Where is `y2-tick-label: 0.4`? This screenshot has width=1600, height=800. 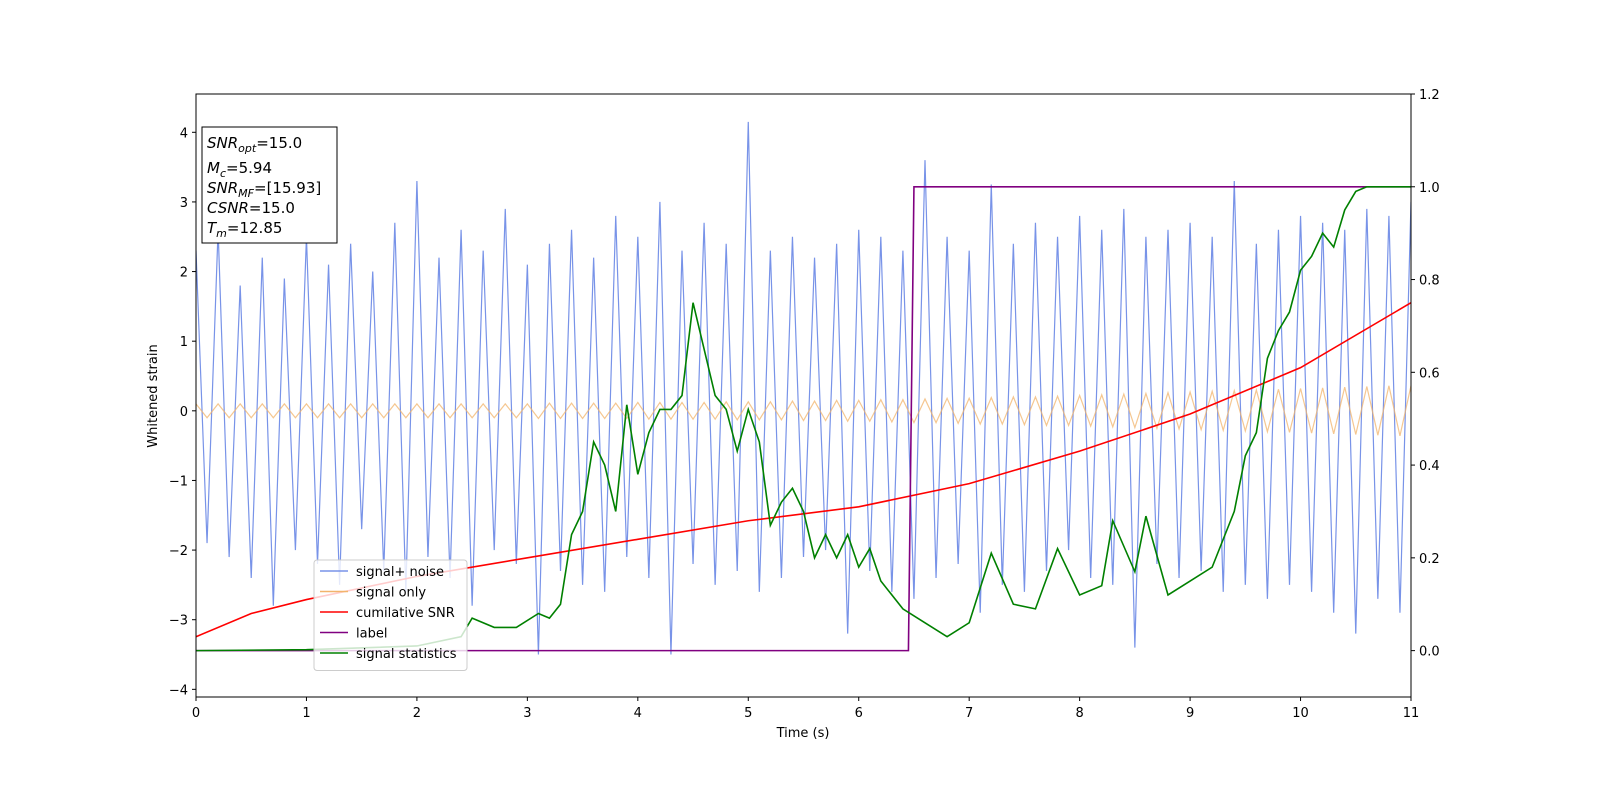 y2-tick-label: 0.4 is located at coordinates (1429, 466).